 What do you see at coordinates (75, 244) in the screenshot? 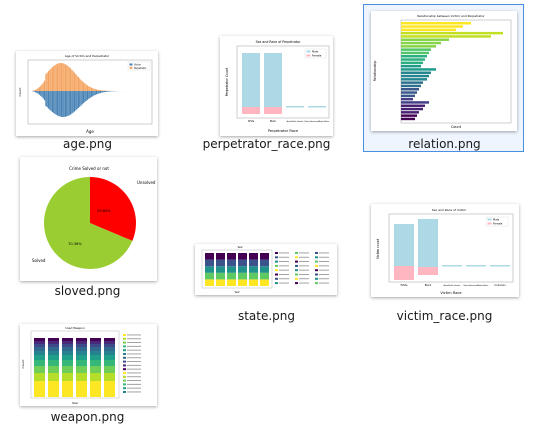
I see `pie-pct-solved: 70.36%` at bounding box center [75, 244].